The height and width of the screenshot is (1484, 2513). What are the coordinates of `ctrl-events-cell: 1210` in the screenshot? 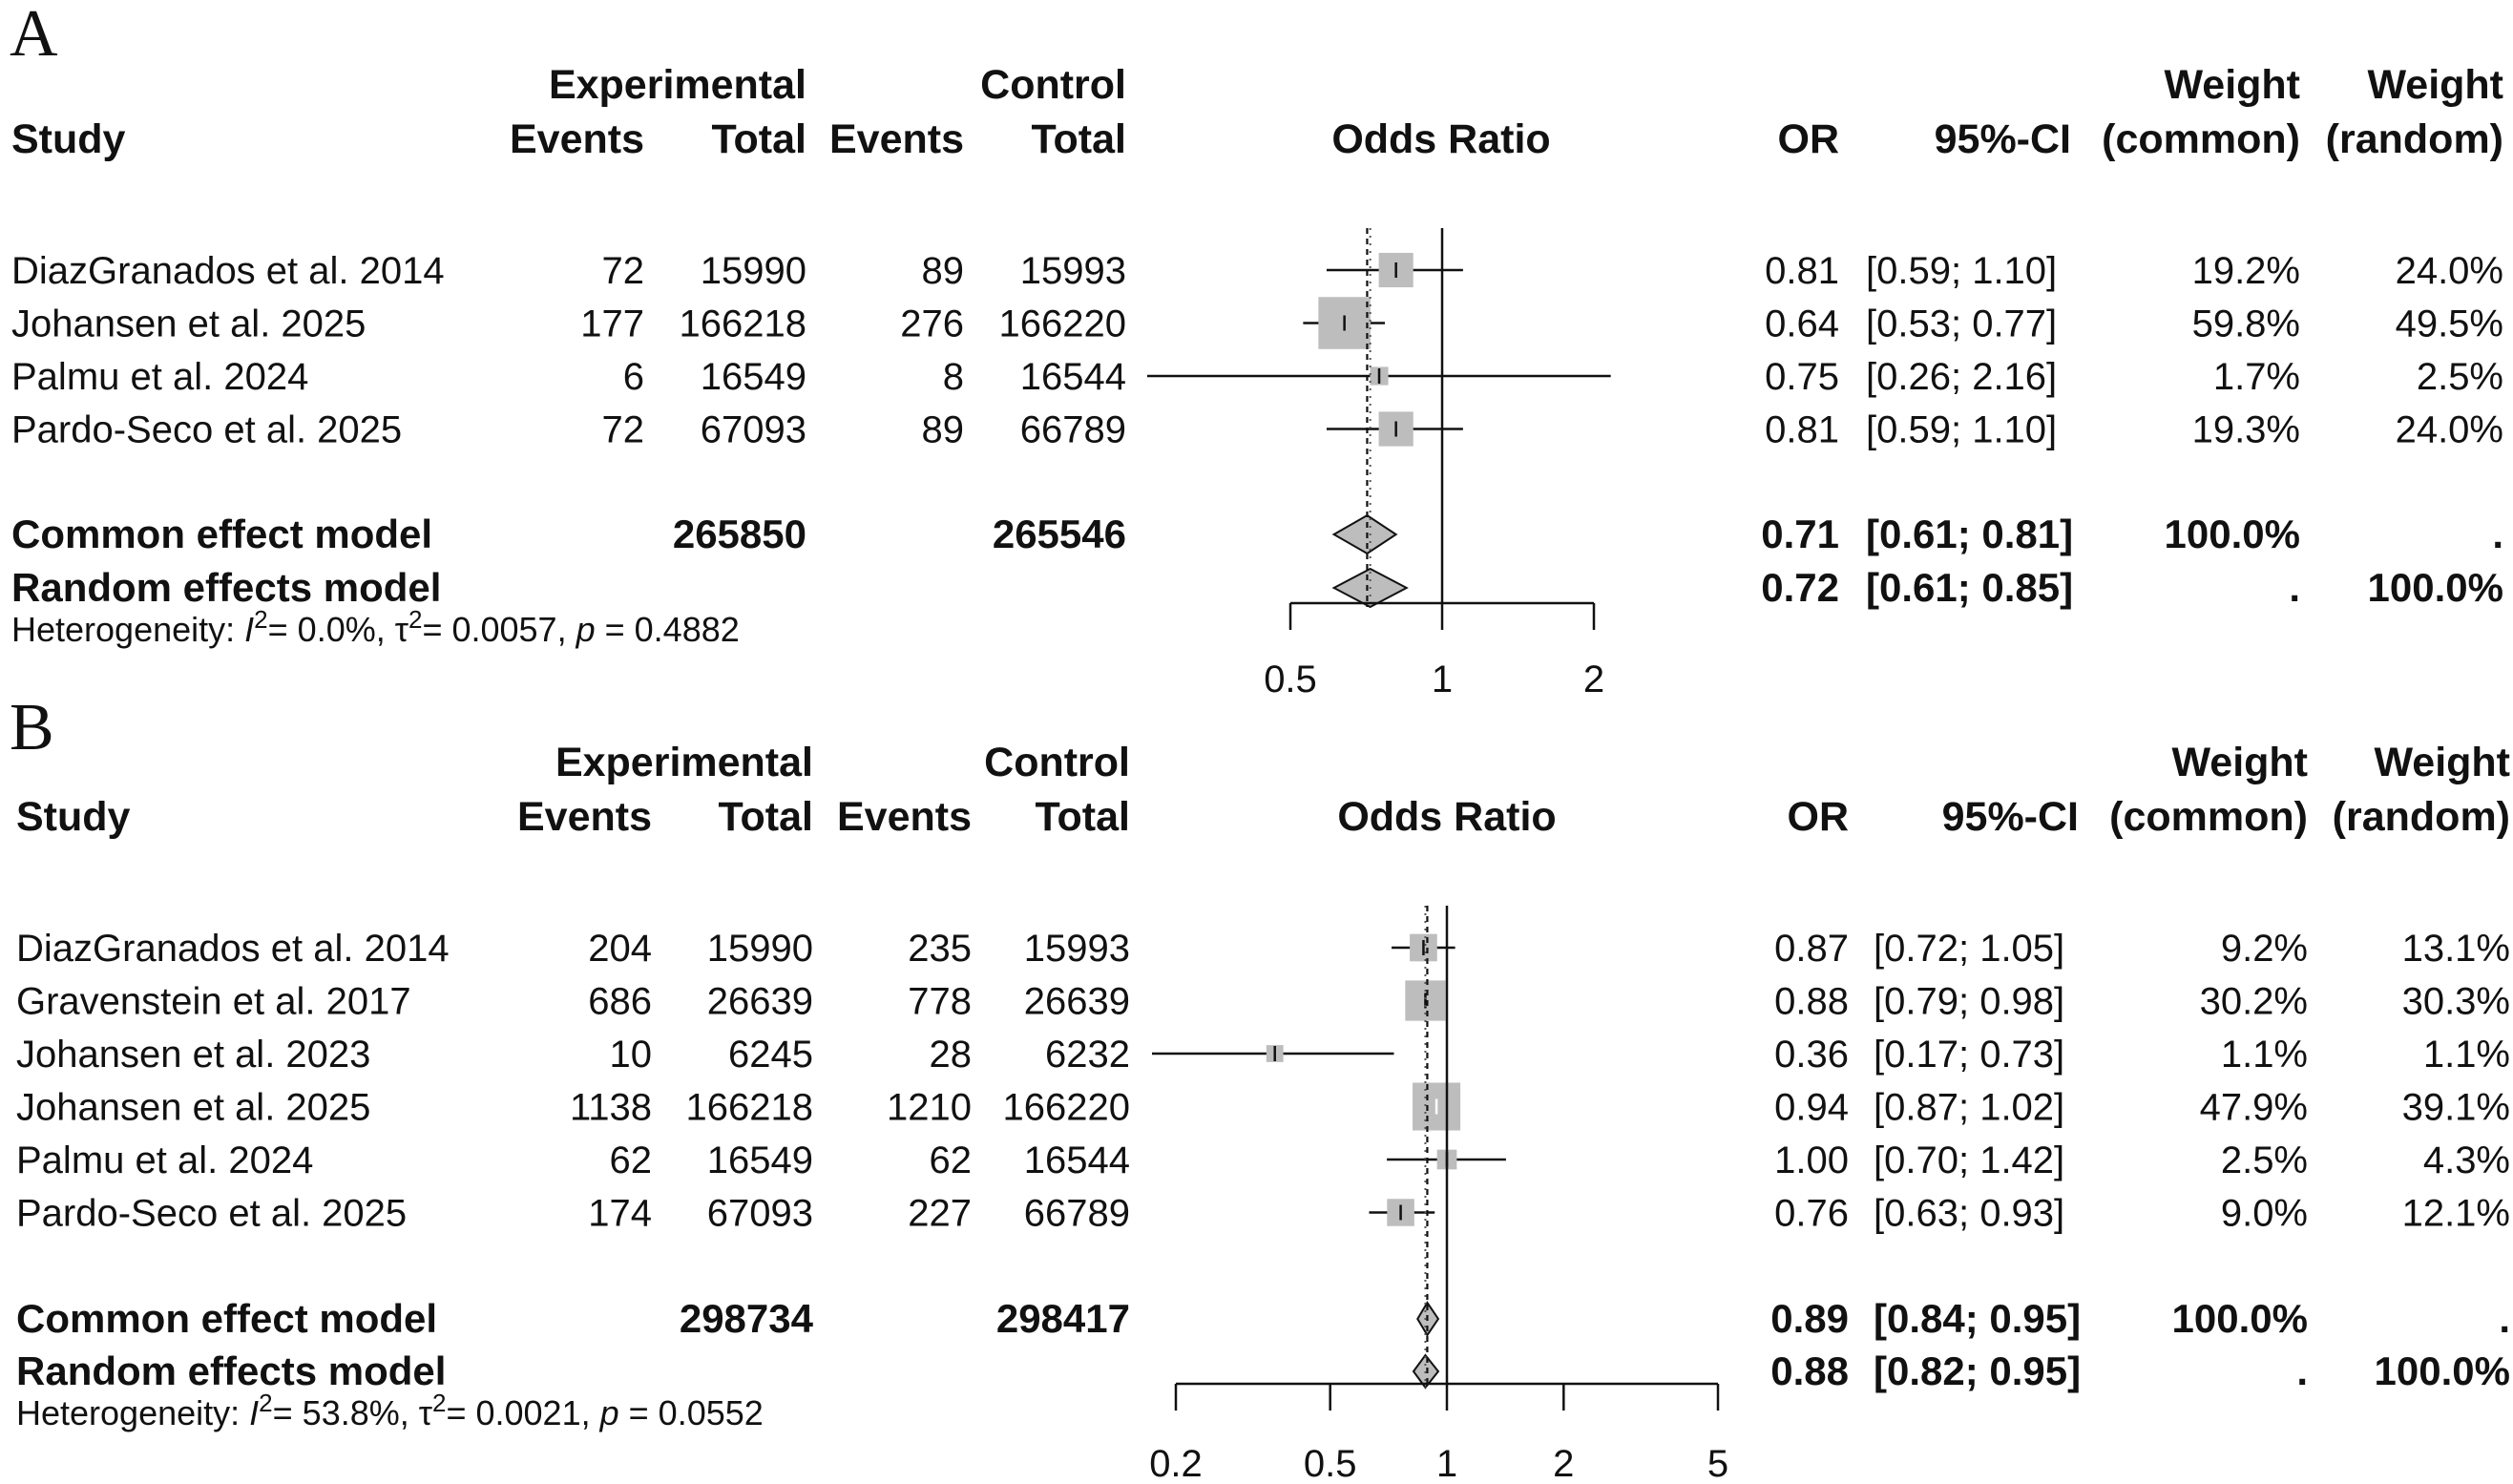 It's located at (930, 1108).